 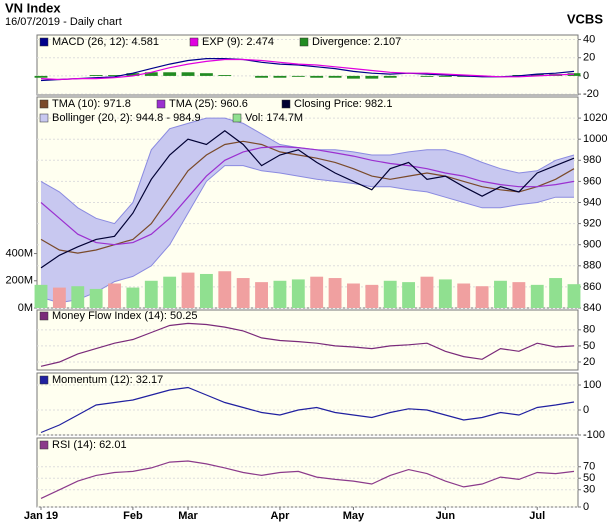 I want to click on y-tick-label: 40, so click(x=589, y=39).